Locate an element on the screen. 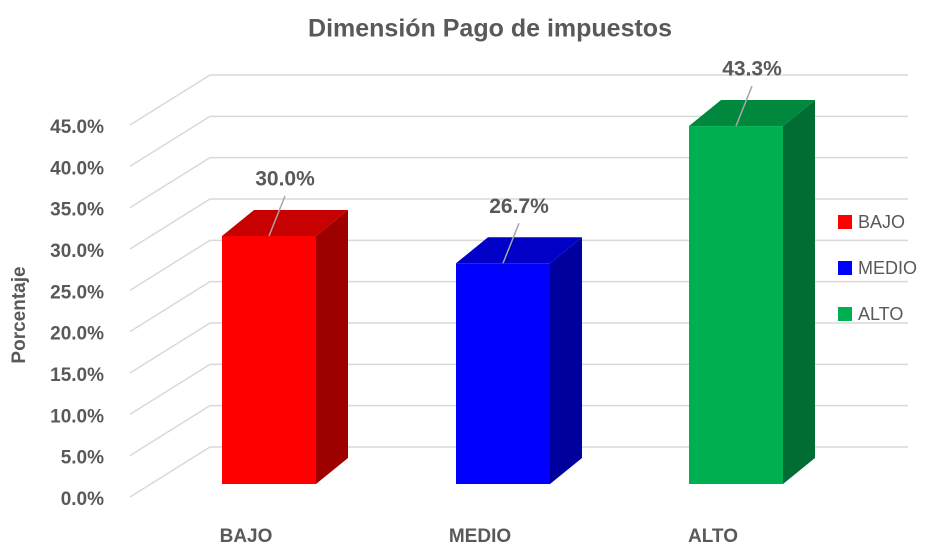 The image size is (928, 546). x-tick-label: ALTO is located at coordinates (713, 536).